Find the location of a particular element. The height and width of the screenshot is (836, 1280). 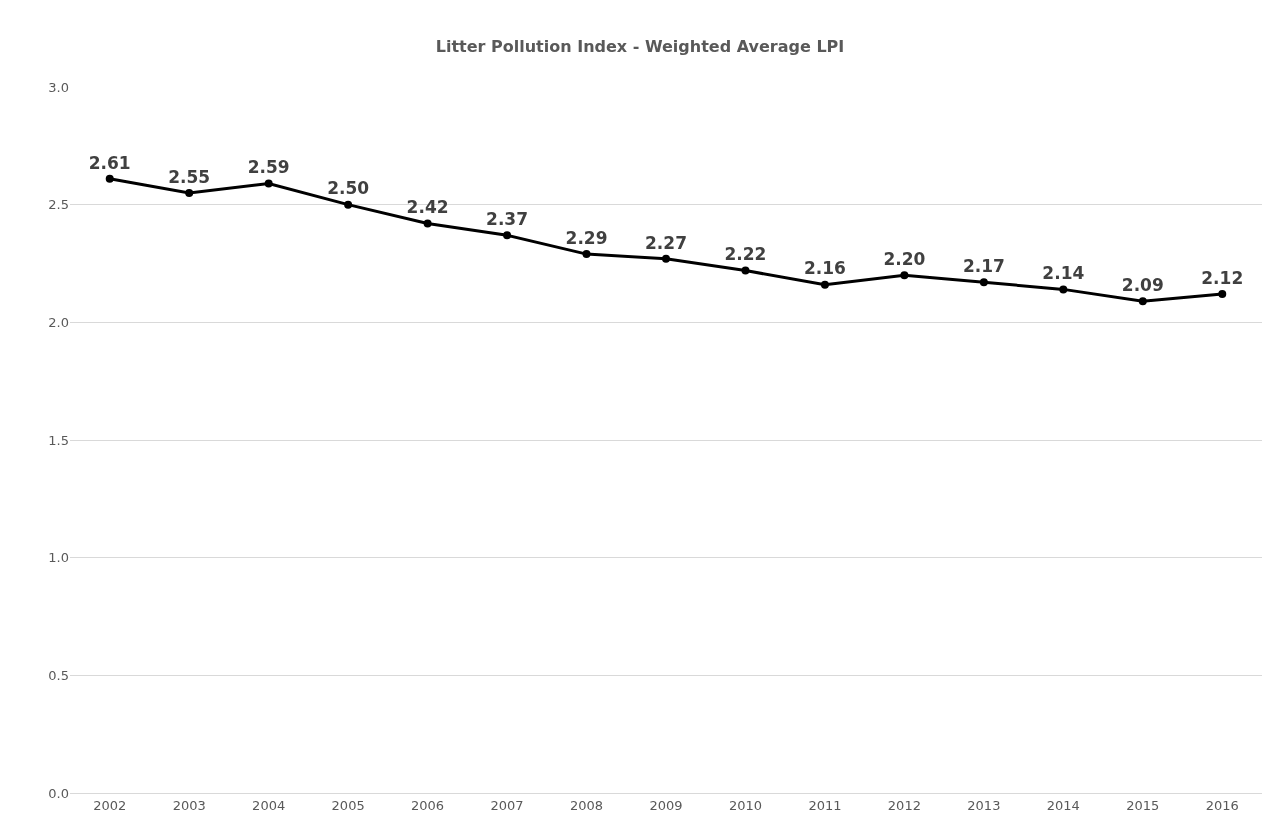

x-tick-label: 2004 is located at coordinates (269, 805).